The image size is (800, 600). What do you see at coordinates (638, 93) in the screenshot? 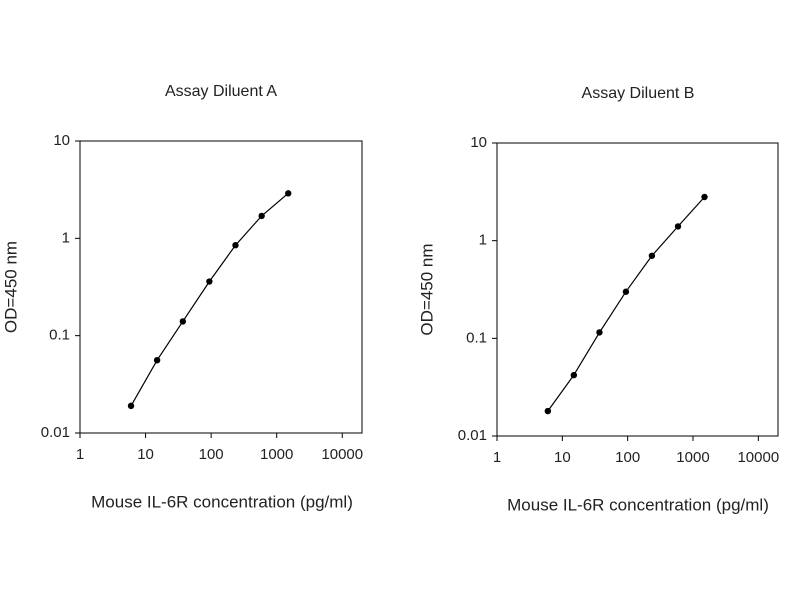
I see `chart-title: Assay Diluent B` at bounding box center [638, 93].